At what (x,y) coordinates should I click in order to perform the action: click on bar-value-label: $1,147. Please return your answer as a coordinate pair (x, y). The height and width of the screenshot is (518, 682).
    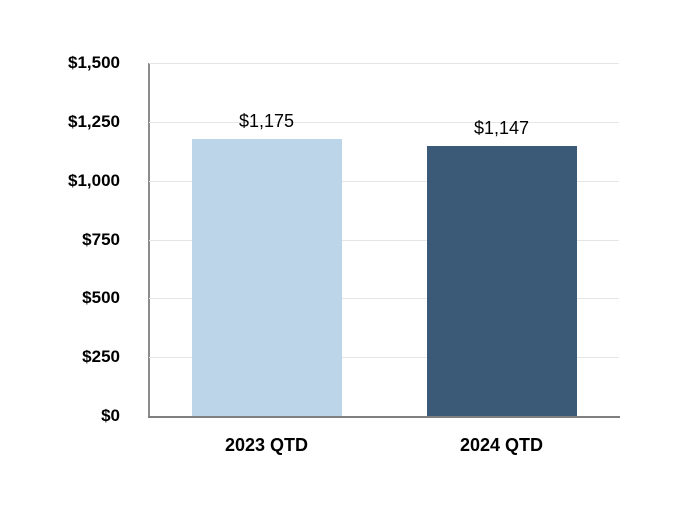
    Looking at the image, I should click on (501, 128).